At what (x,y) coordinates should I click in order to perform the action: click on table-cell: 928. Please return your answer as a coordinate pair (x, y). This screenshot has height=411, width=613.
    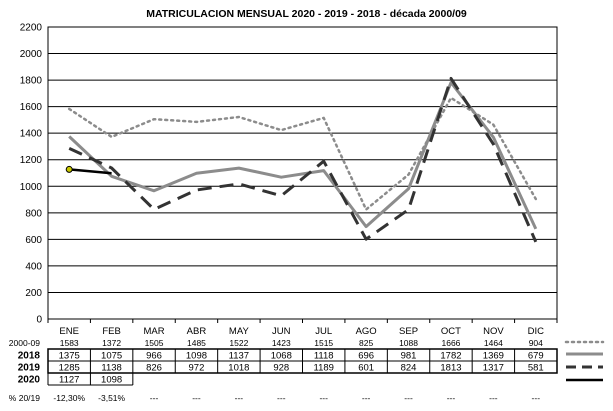
    Looking at the image, I should click on (281, 368).